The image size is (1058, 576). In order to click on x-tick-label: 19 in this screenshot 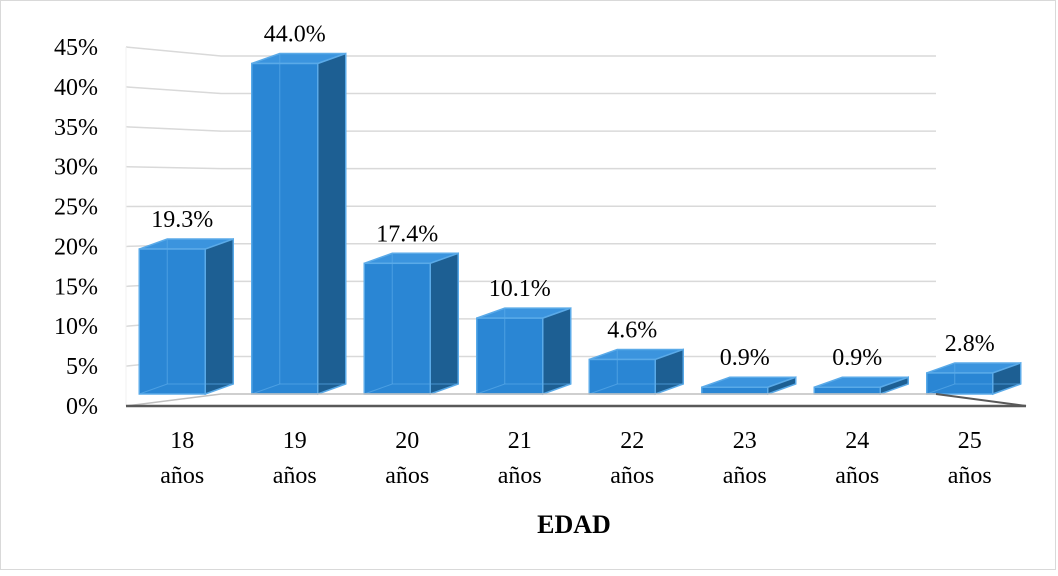, I will do `click(295, 441)`.